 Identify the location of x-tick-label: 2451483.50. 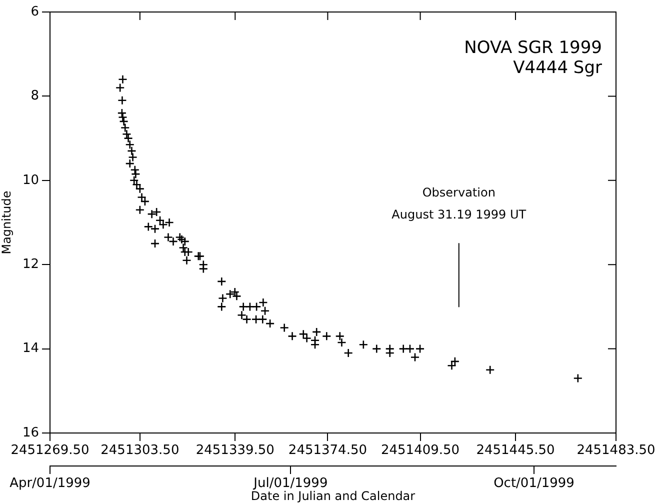
(616, 450).